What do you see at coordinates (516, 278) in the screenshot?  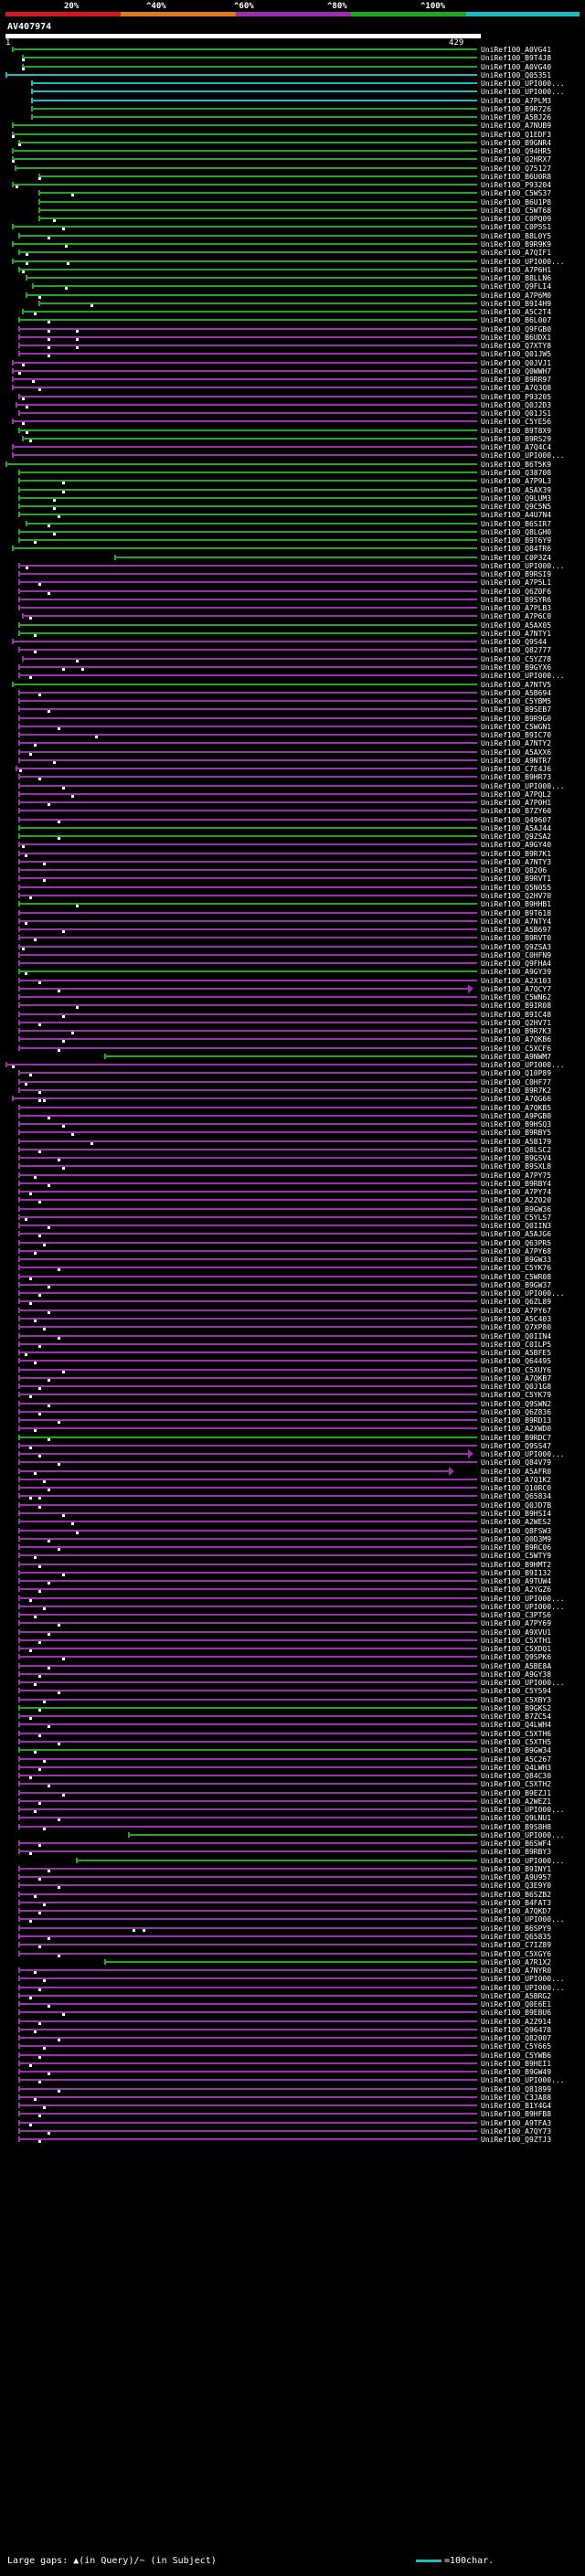 I see `hit-label-link: UniRef100_B8LLN6` at bounding box center [516, 278].